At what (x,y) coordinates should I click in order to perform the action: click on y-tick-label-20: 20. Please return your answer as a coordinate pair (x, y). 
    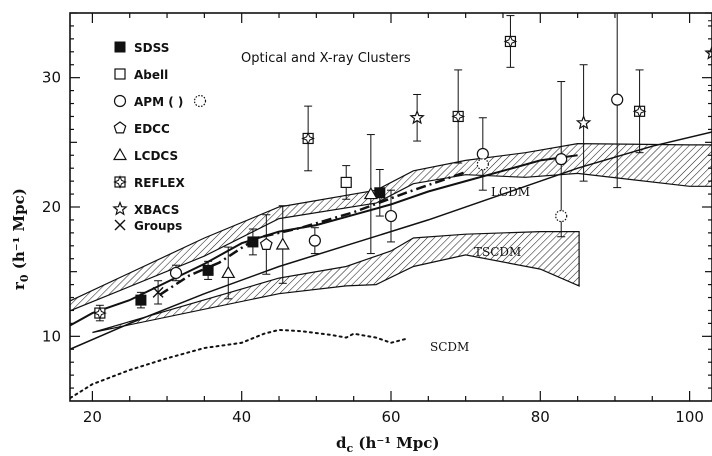
    Looking at the image, I should click on (51, 207).